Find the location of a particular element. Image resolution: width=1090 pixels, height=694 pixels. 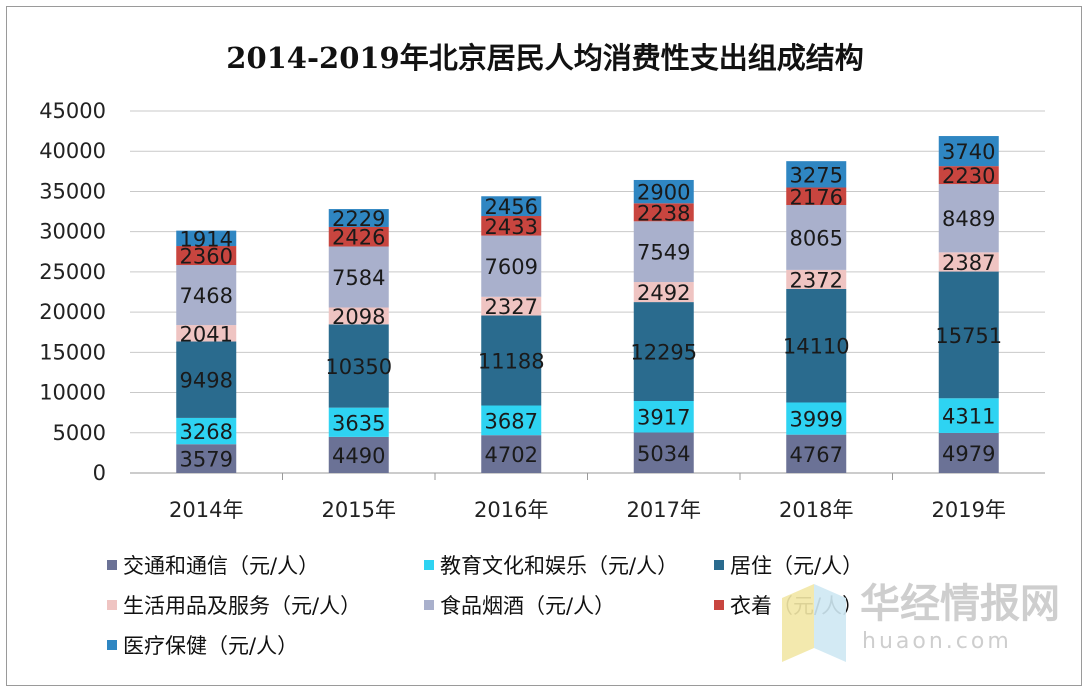

data-label: 4311 is located at coordinates (968, 417).